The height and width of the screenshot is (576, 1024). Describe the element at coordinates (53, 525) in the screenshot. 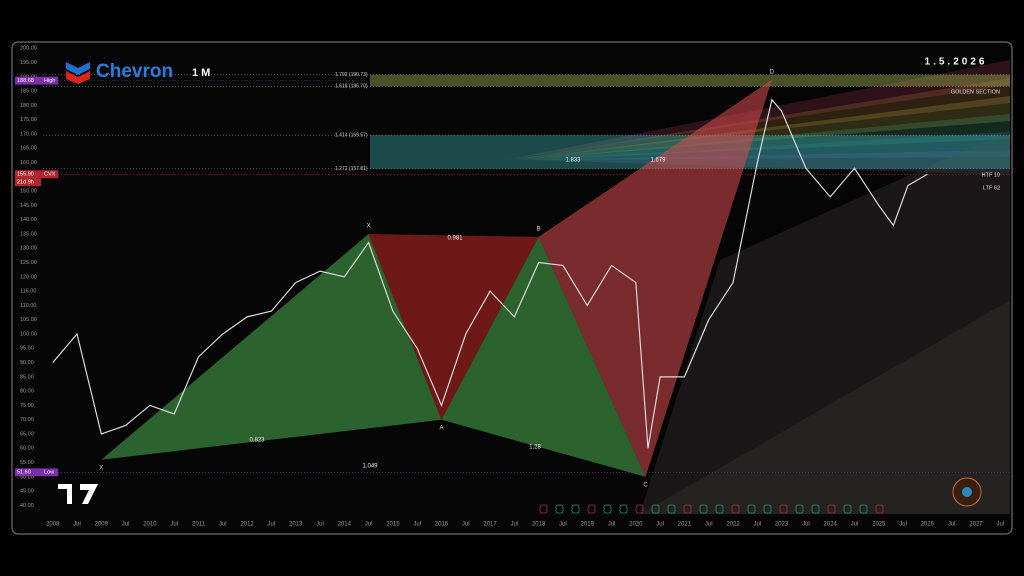

I see `x-tick-label: 2008` at that location.